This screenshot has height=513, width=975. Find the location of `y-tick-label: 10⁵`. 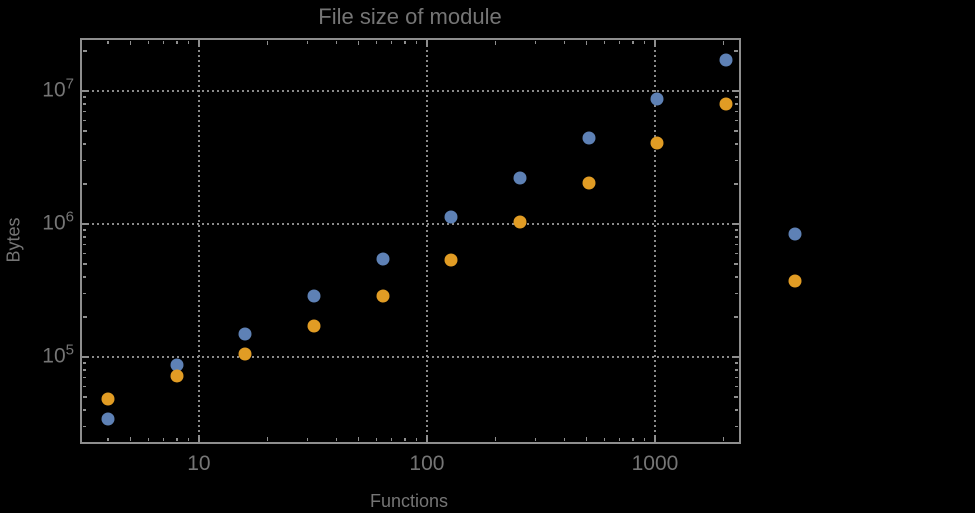

y-tick-label: 10⁵ is located at coordinates (58, 354).